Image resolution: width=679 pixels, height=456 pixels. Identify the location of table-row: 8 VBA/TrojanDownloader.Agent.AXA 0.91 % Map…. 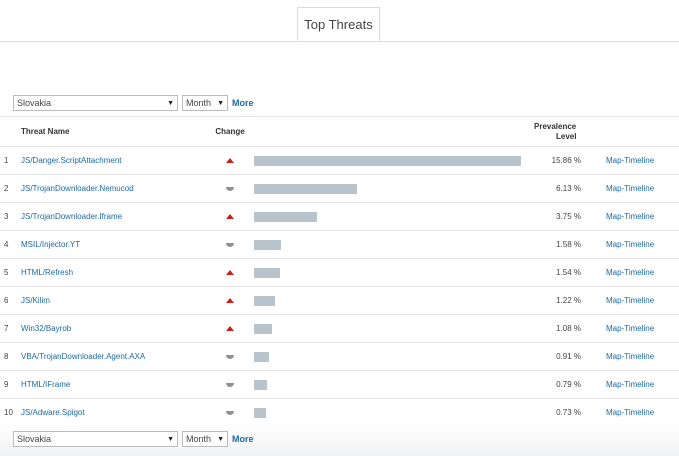
(339, 356).